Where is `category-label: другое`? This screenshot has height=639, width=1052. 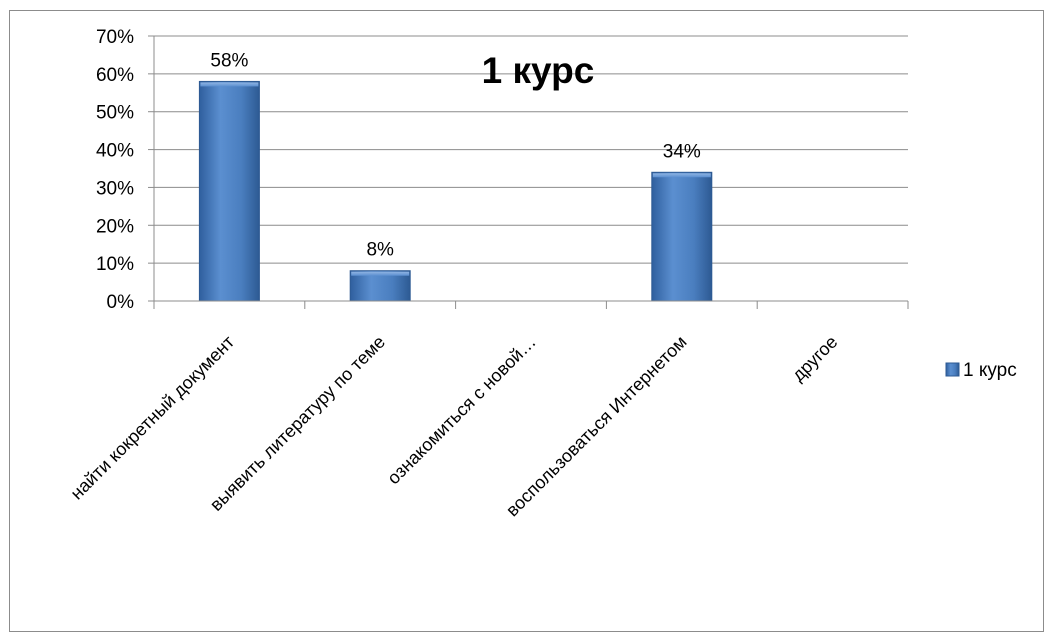 category-label: другое is located at coordinates (814, 358).